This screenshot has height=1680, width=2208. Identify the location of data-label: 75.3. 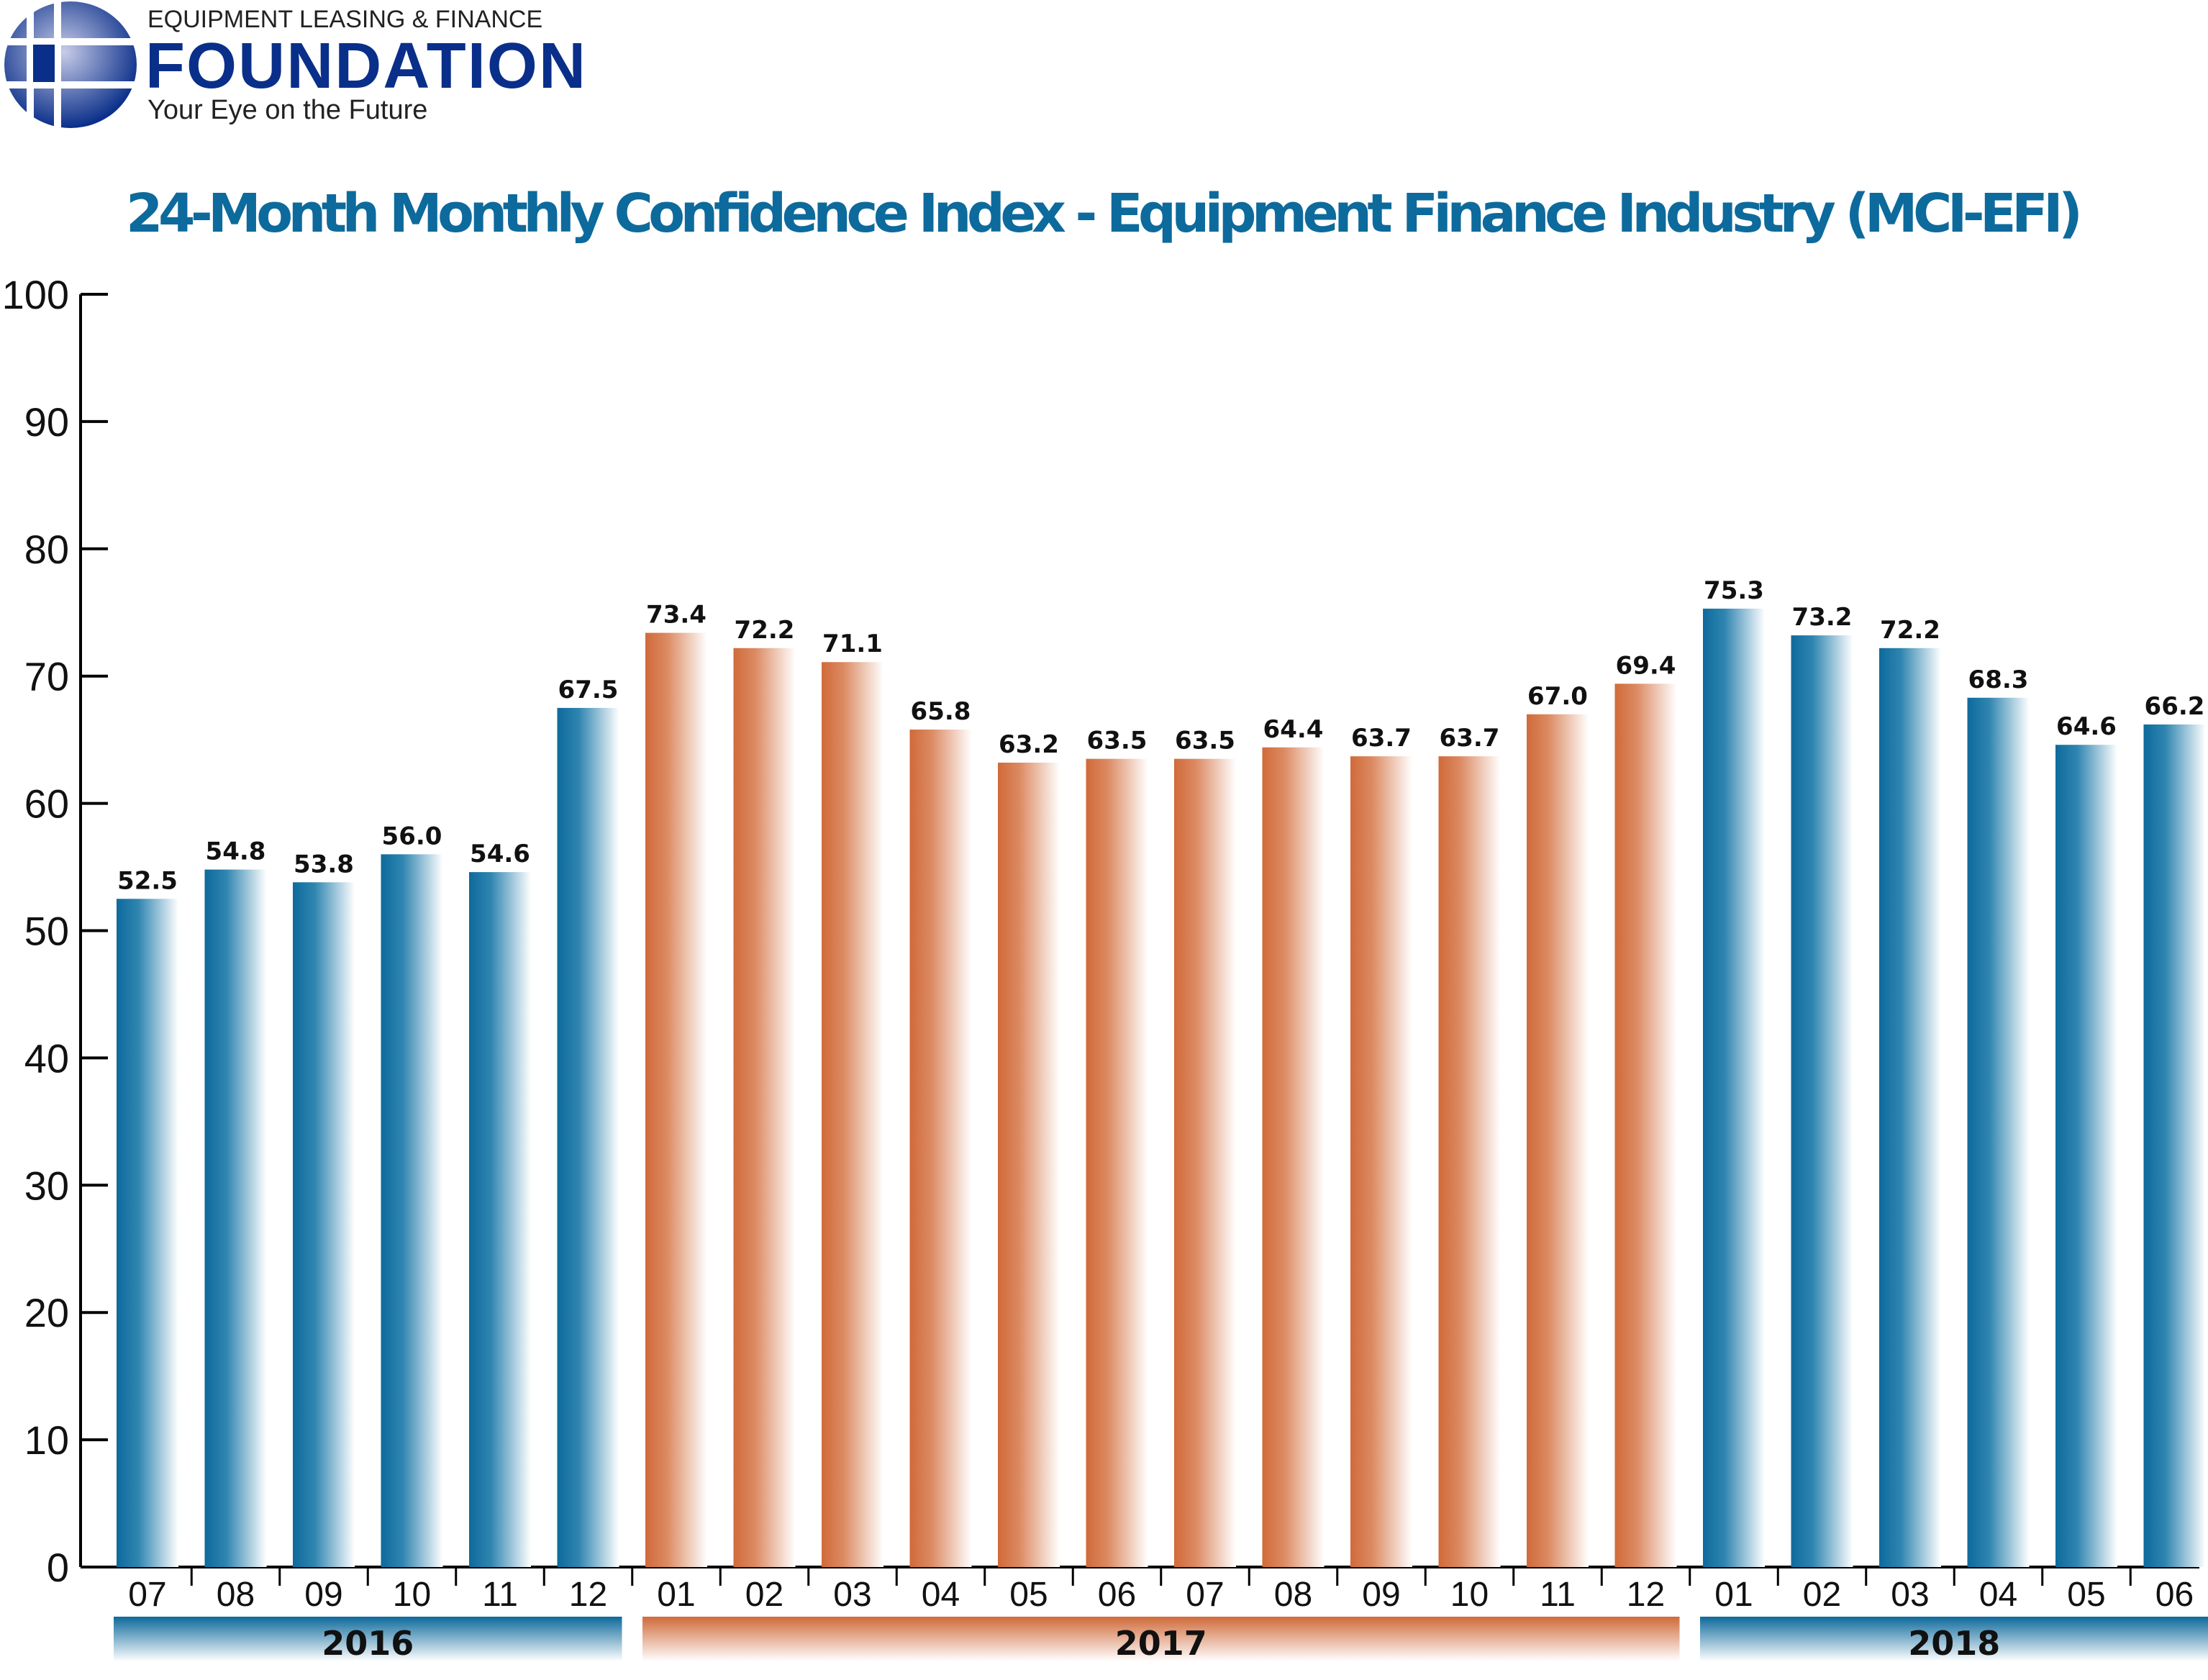
(1734, 590).